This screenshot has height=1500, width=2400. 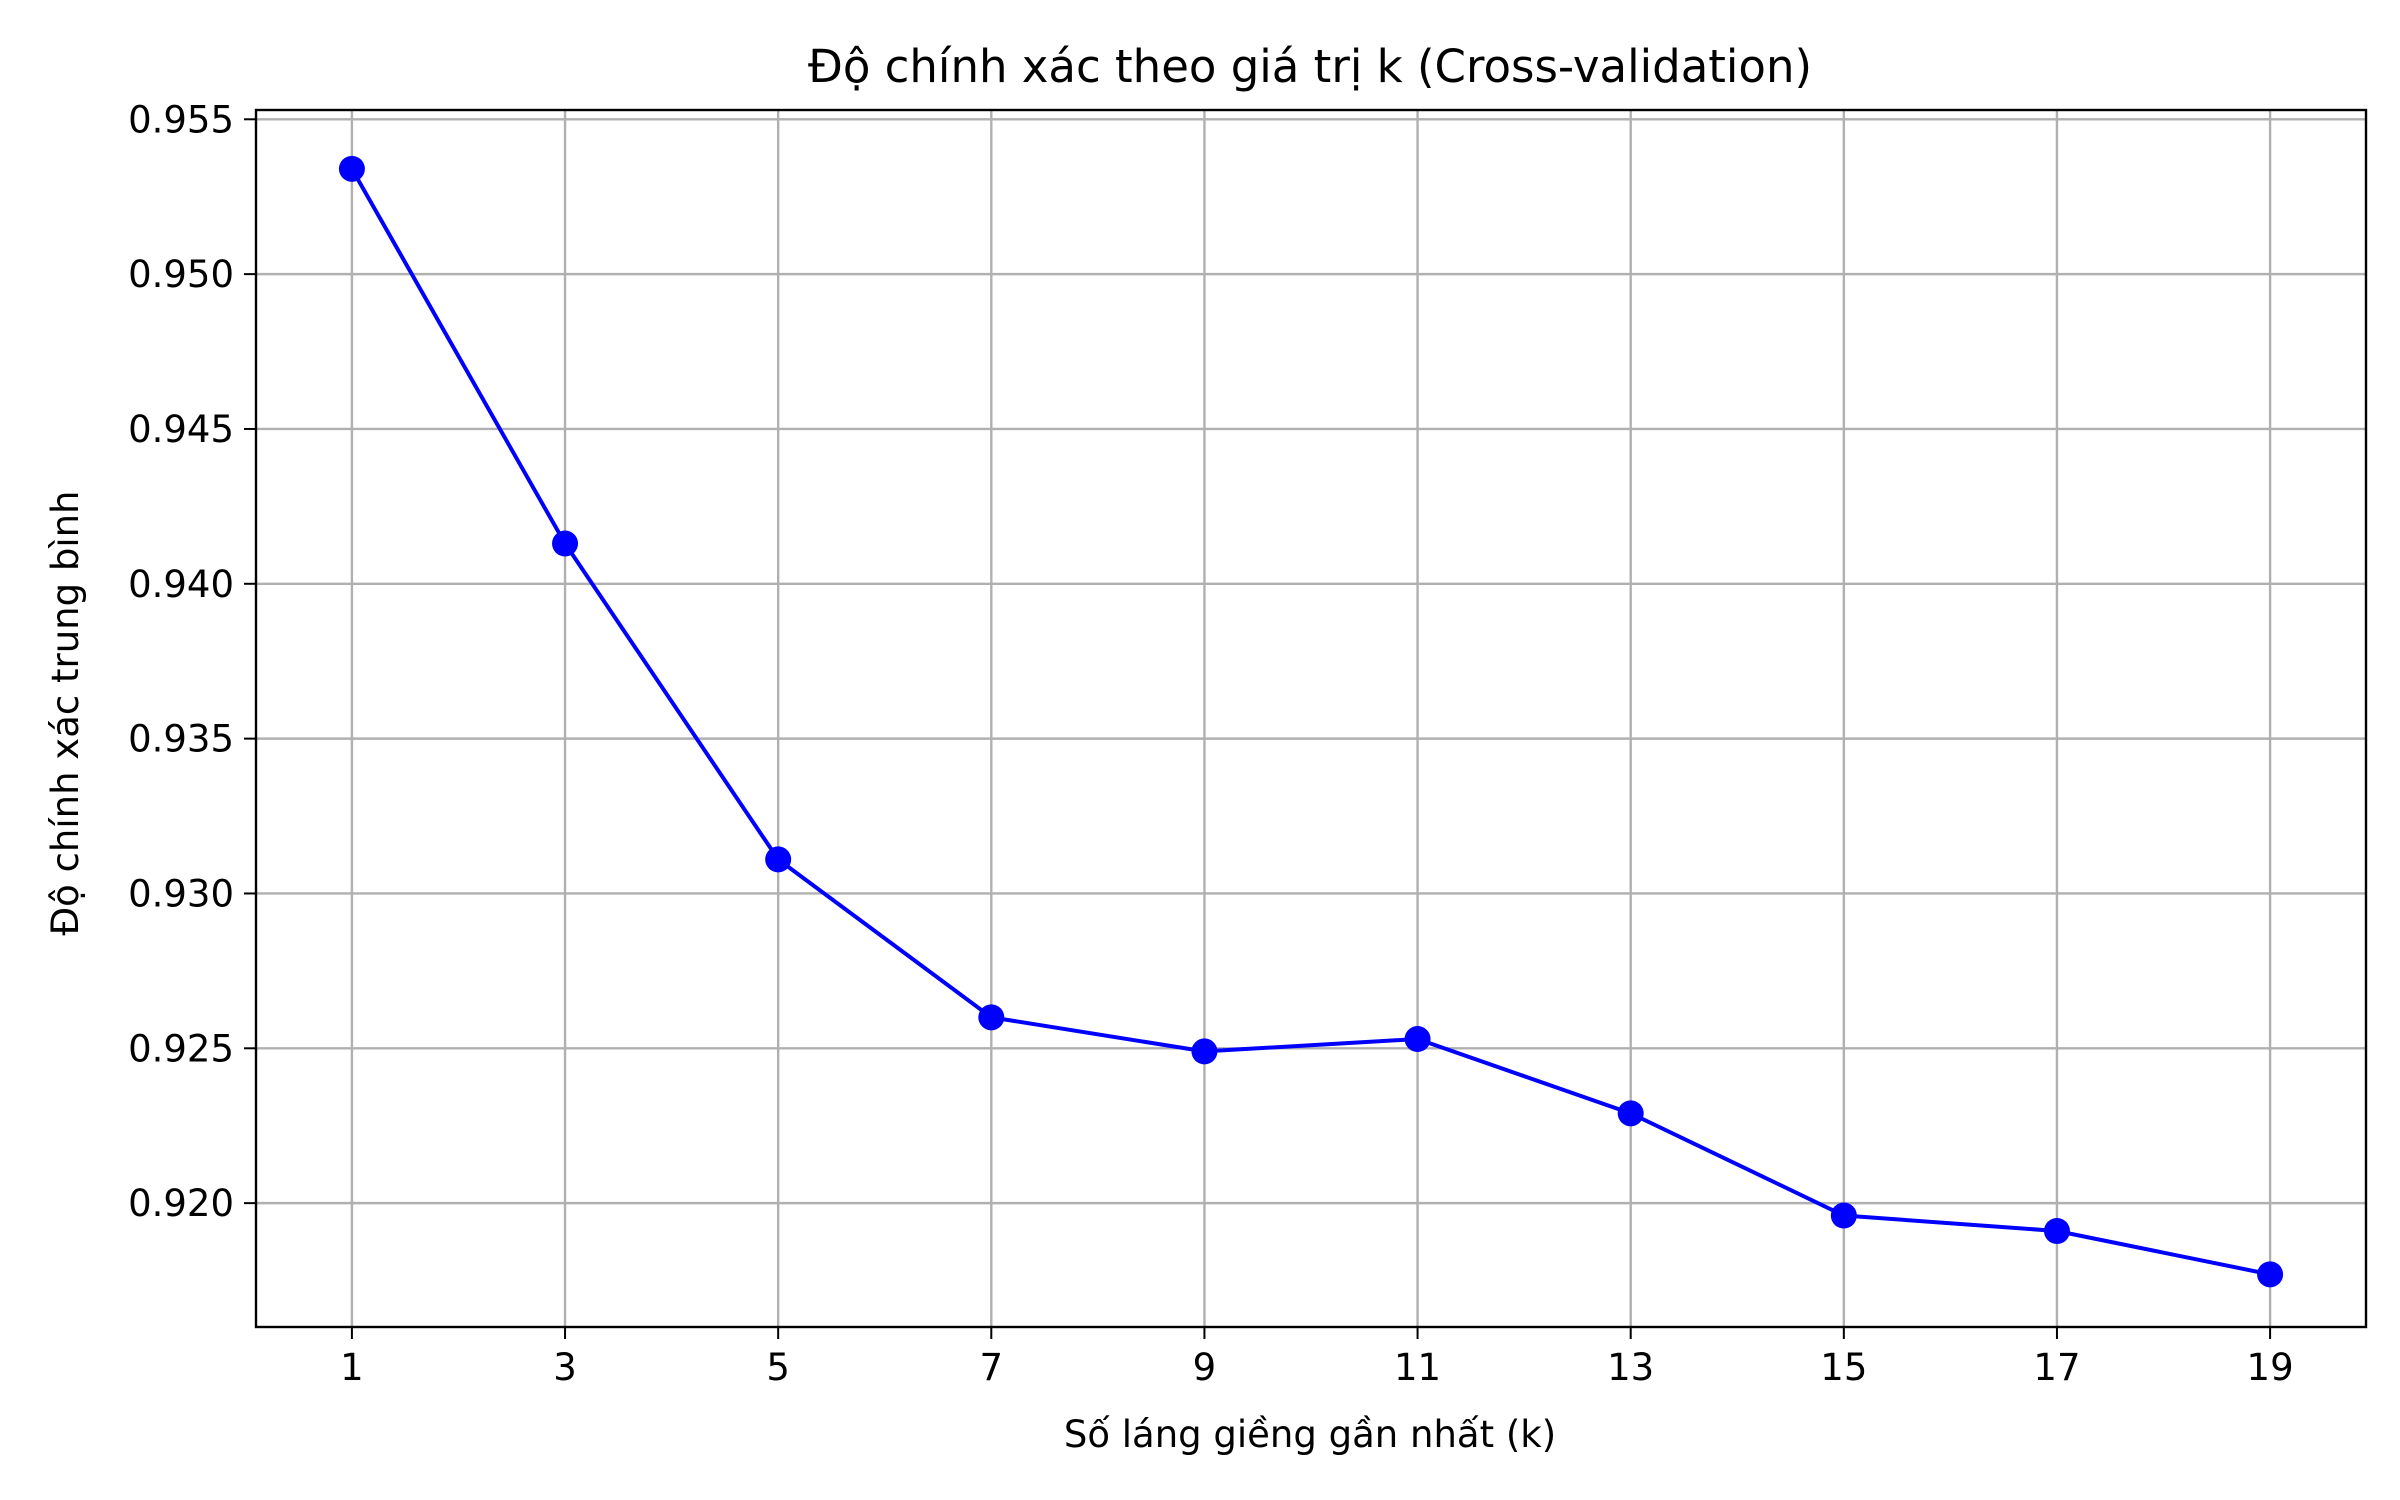 What do you see at coordinates (181, 1203) in the screenshot?
I see `y-tick-label: 0.920` at bounding box center [181, 1203].